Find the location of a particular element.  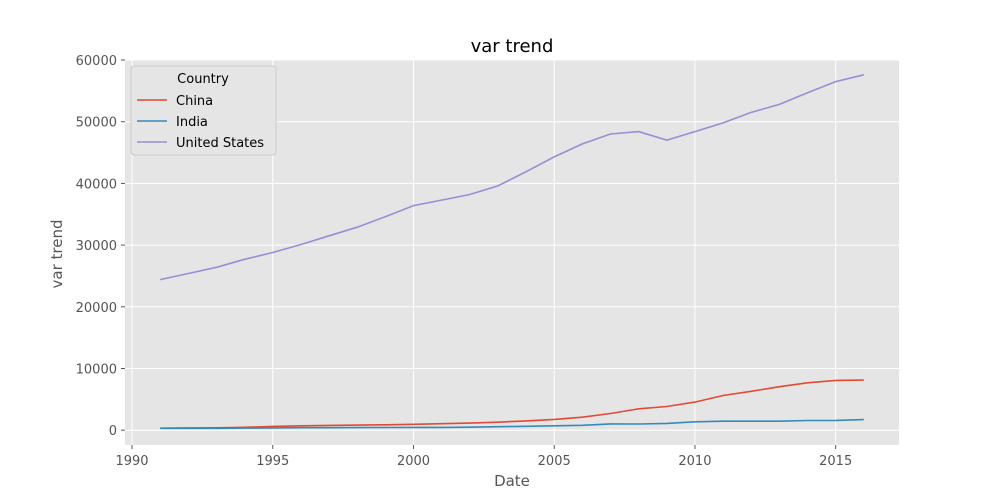

y-tick-label: 30000 is located at coordinates (96, 246).